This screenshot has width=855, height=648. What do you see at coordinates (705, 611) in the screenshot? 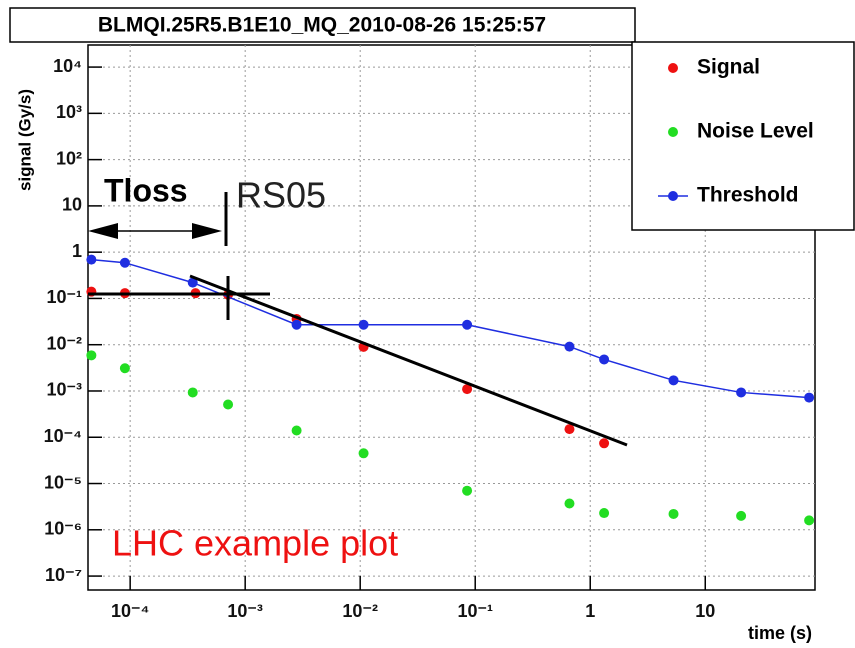
I see `x-tick-label: 10` at bounding box center [705, 611].